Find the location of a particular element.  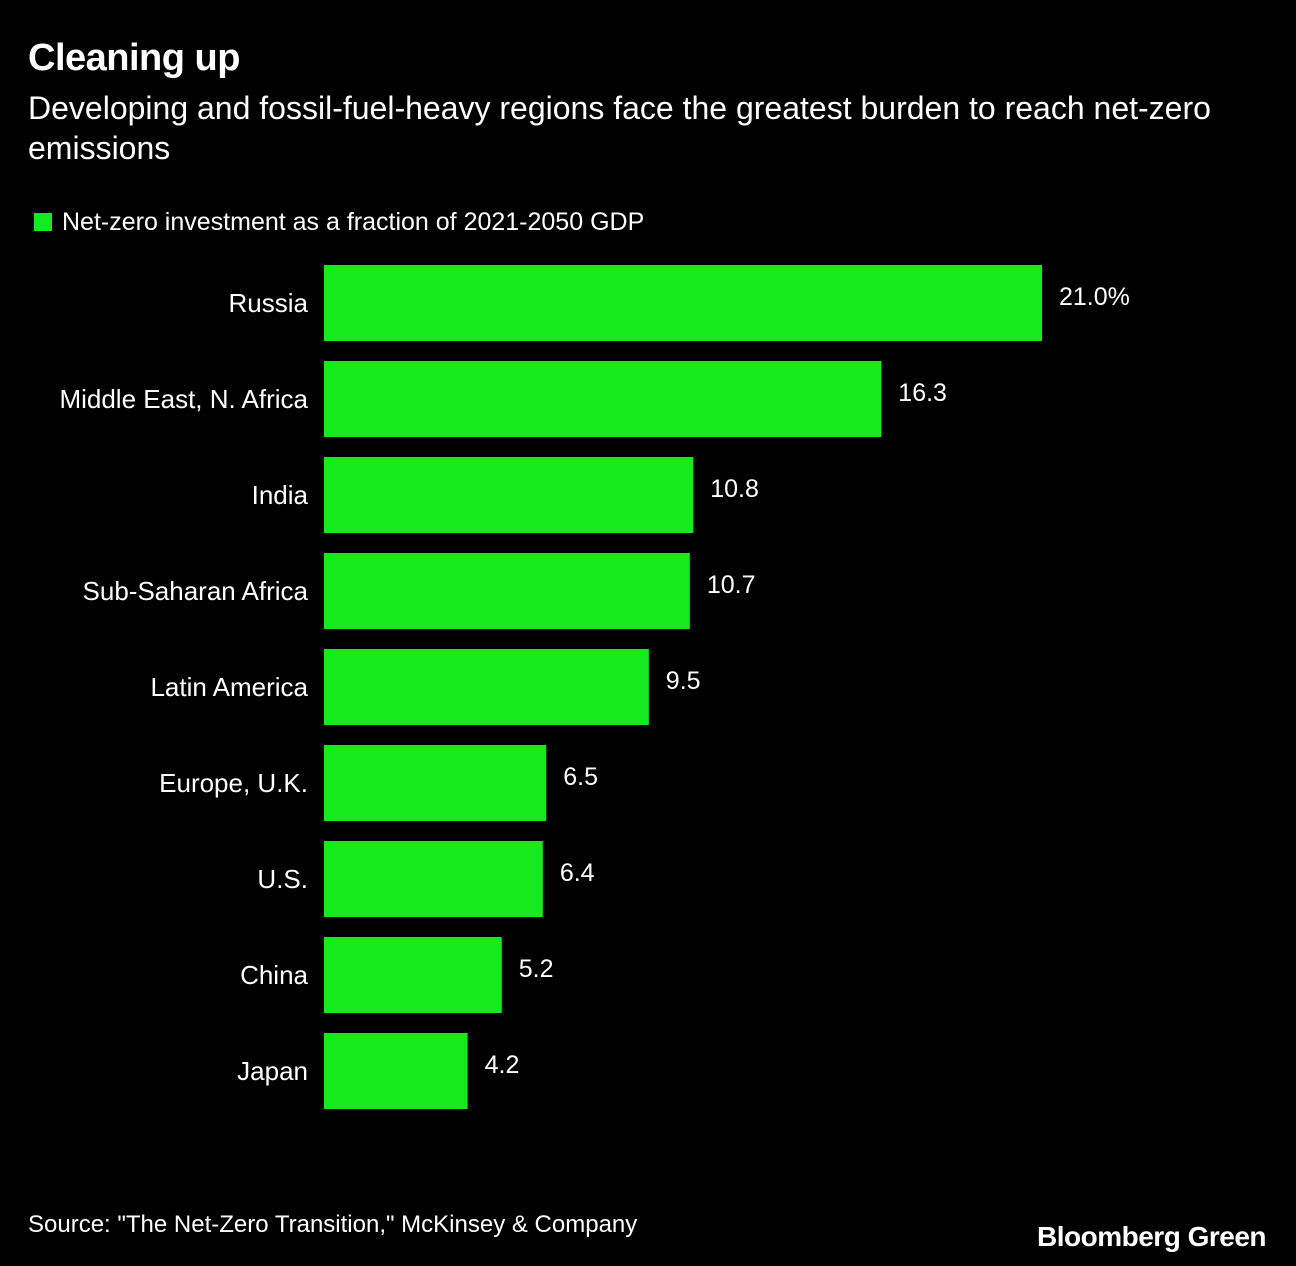

category-label: Europe, U.K. is located at coordinates (233, 783).